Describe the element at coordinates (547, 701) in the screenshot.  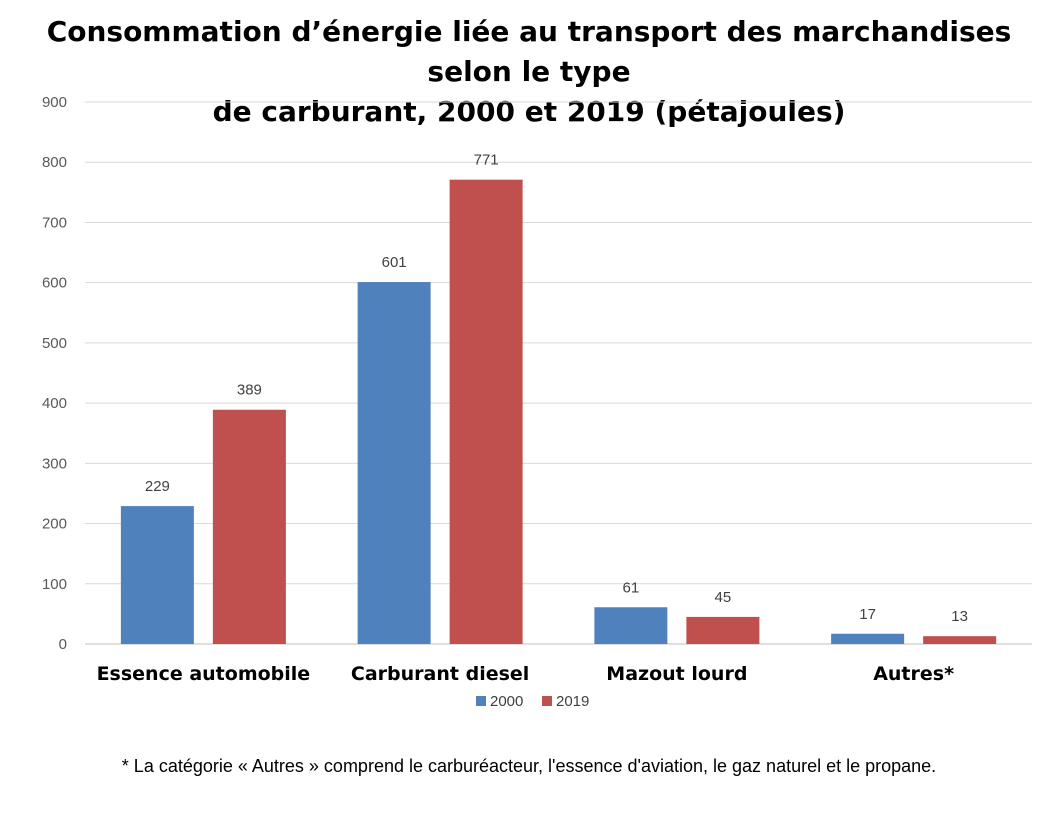
I see `legend-swatch-2019` at that location.